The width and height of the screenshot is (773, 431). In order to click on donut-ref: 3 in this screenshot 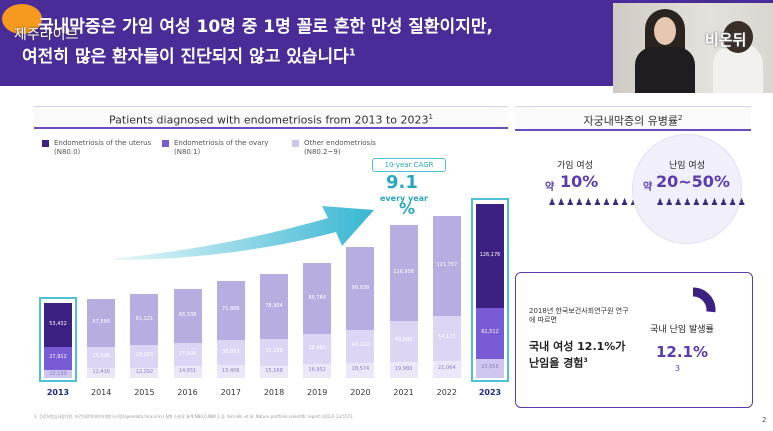, I will do `click(678, 368)`.